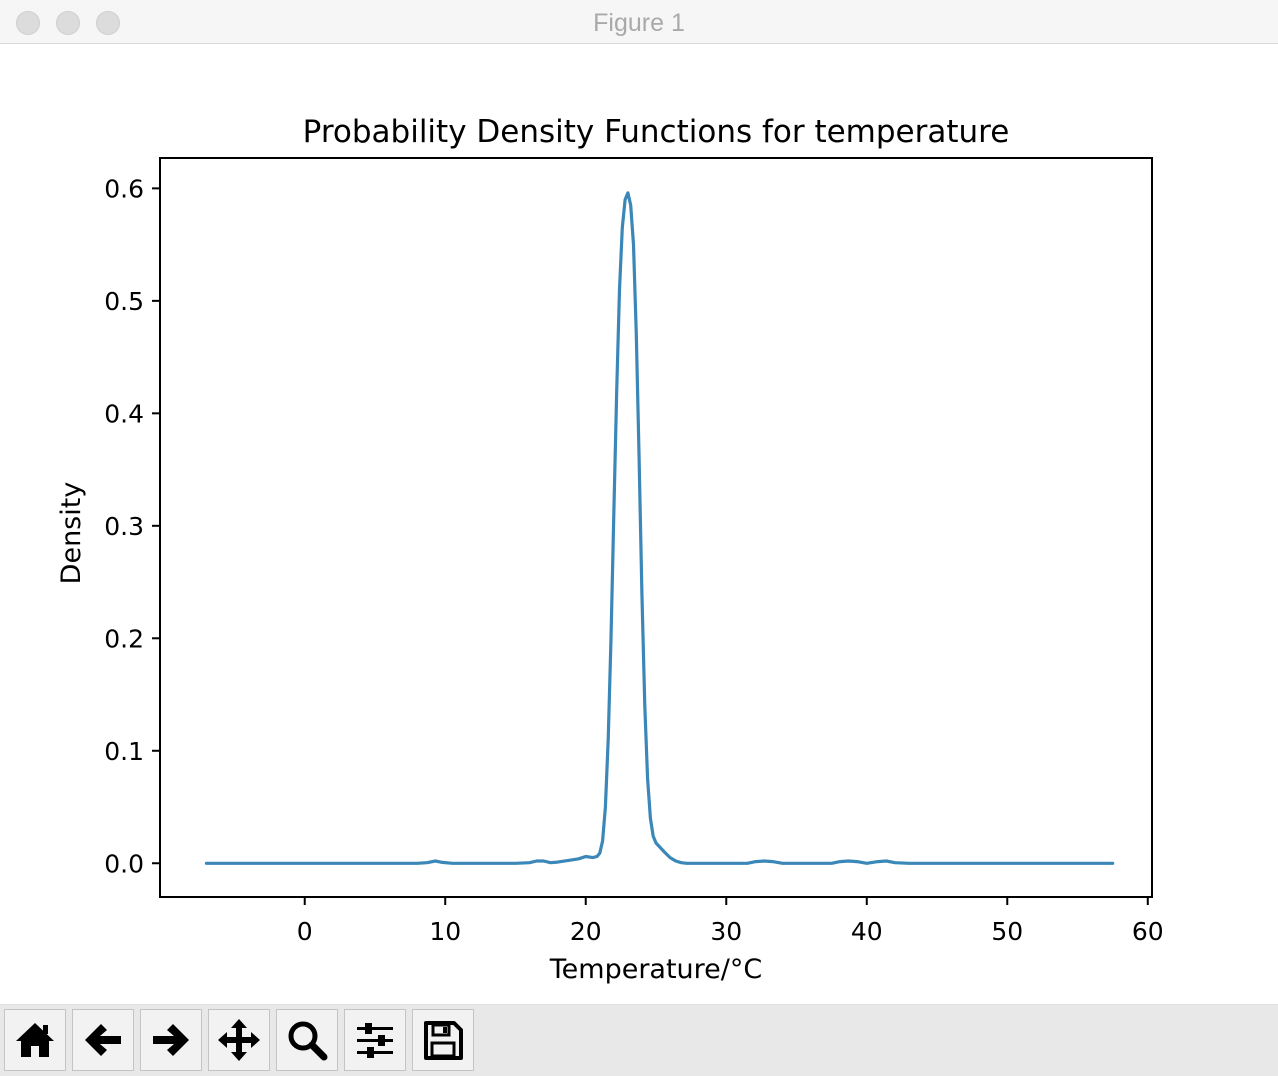  I want to click on window-title: Figure 1, so click(639, 23).